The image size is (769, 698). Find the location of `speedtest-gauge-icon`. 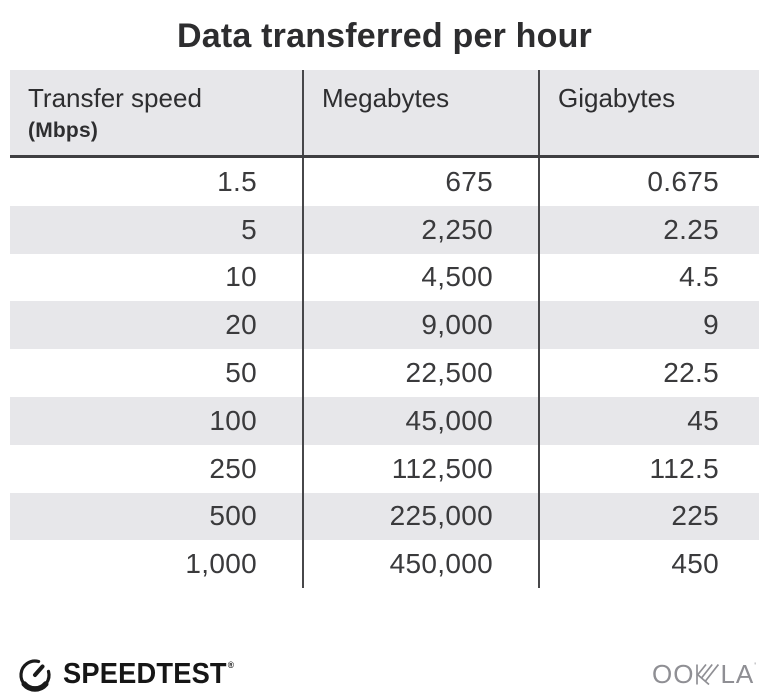

speedtest-gauge-icon is located at coordinates (35, 674).